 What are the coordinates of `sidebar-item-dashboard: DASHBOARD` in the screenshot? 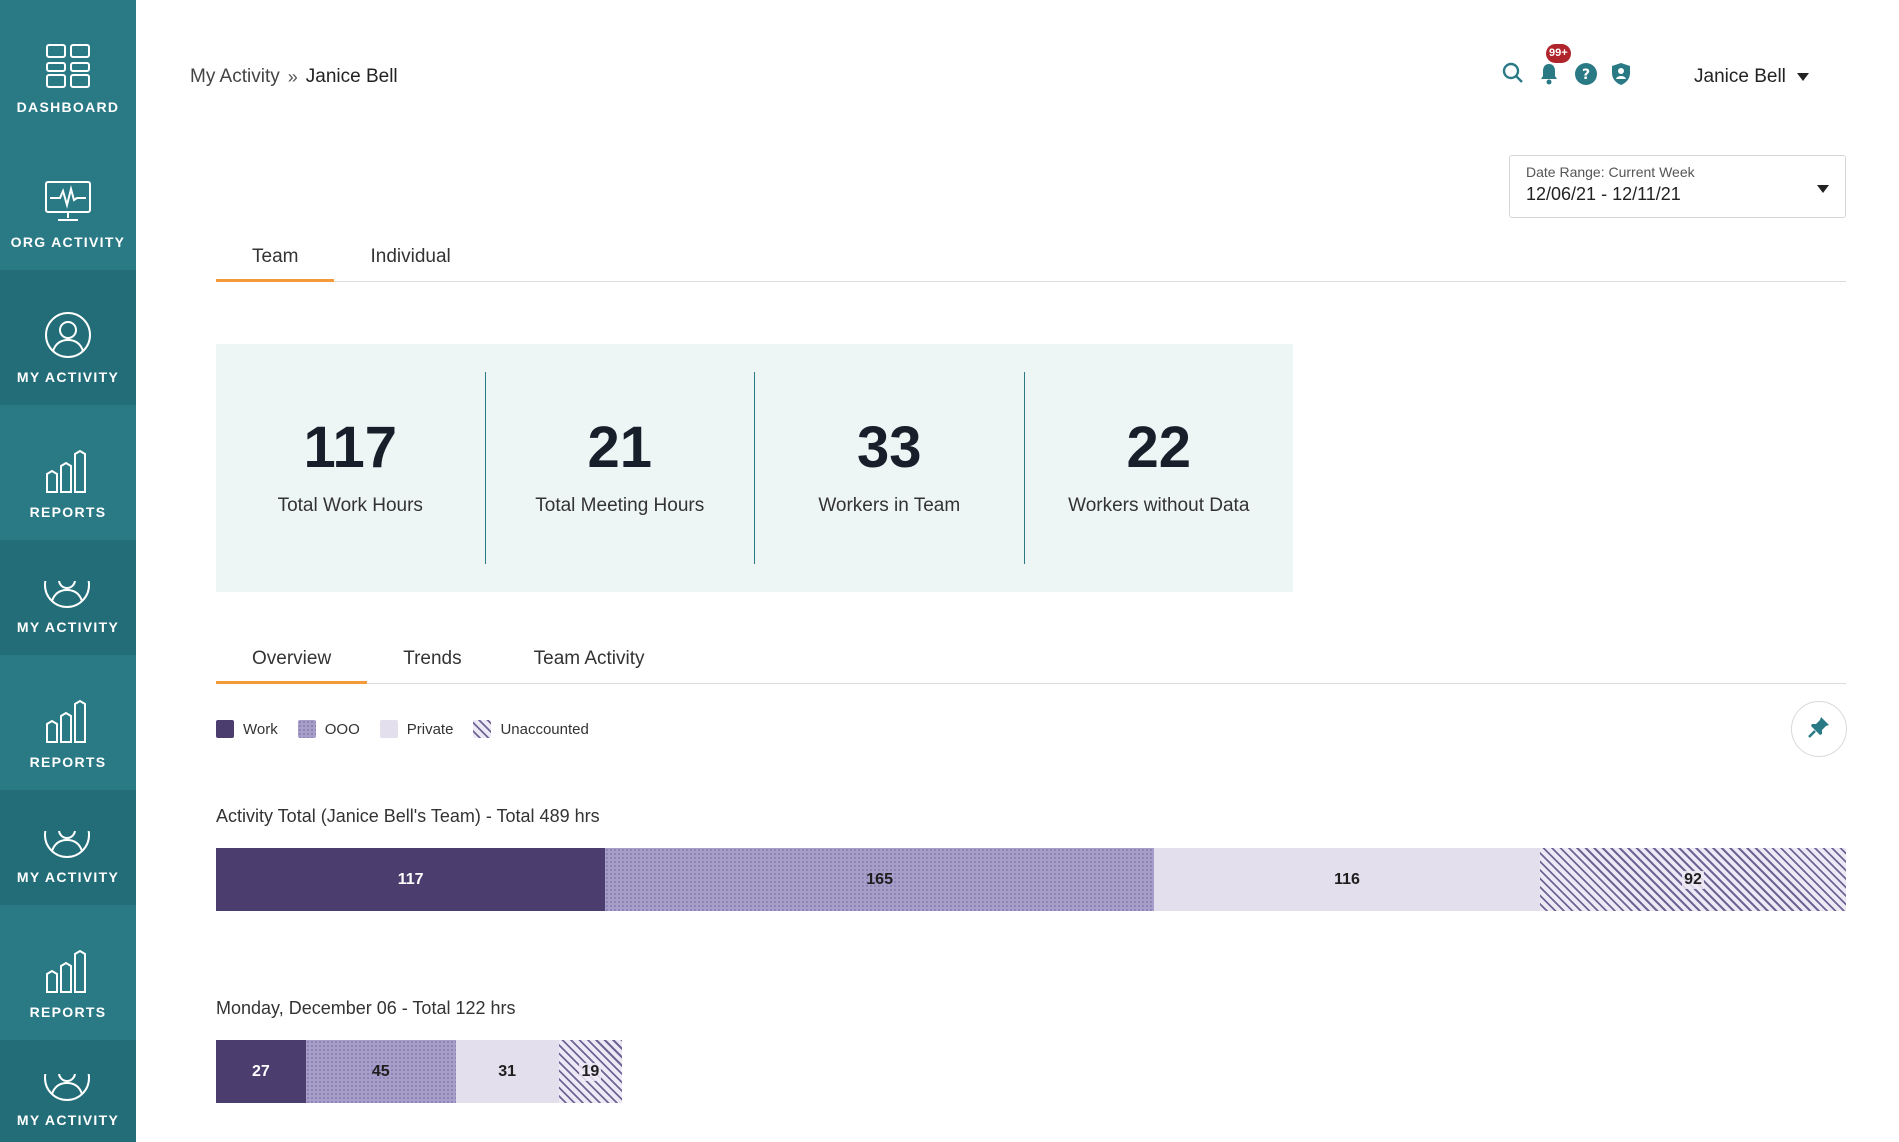 It's located at (68, 67).